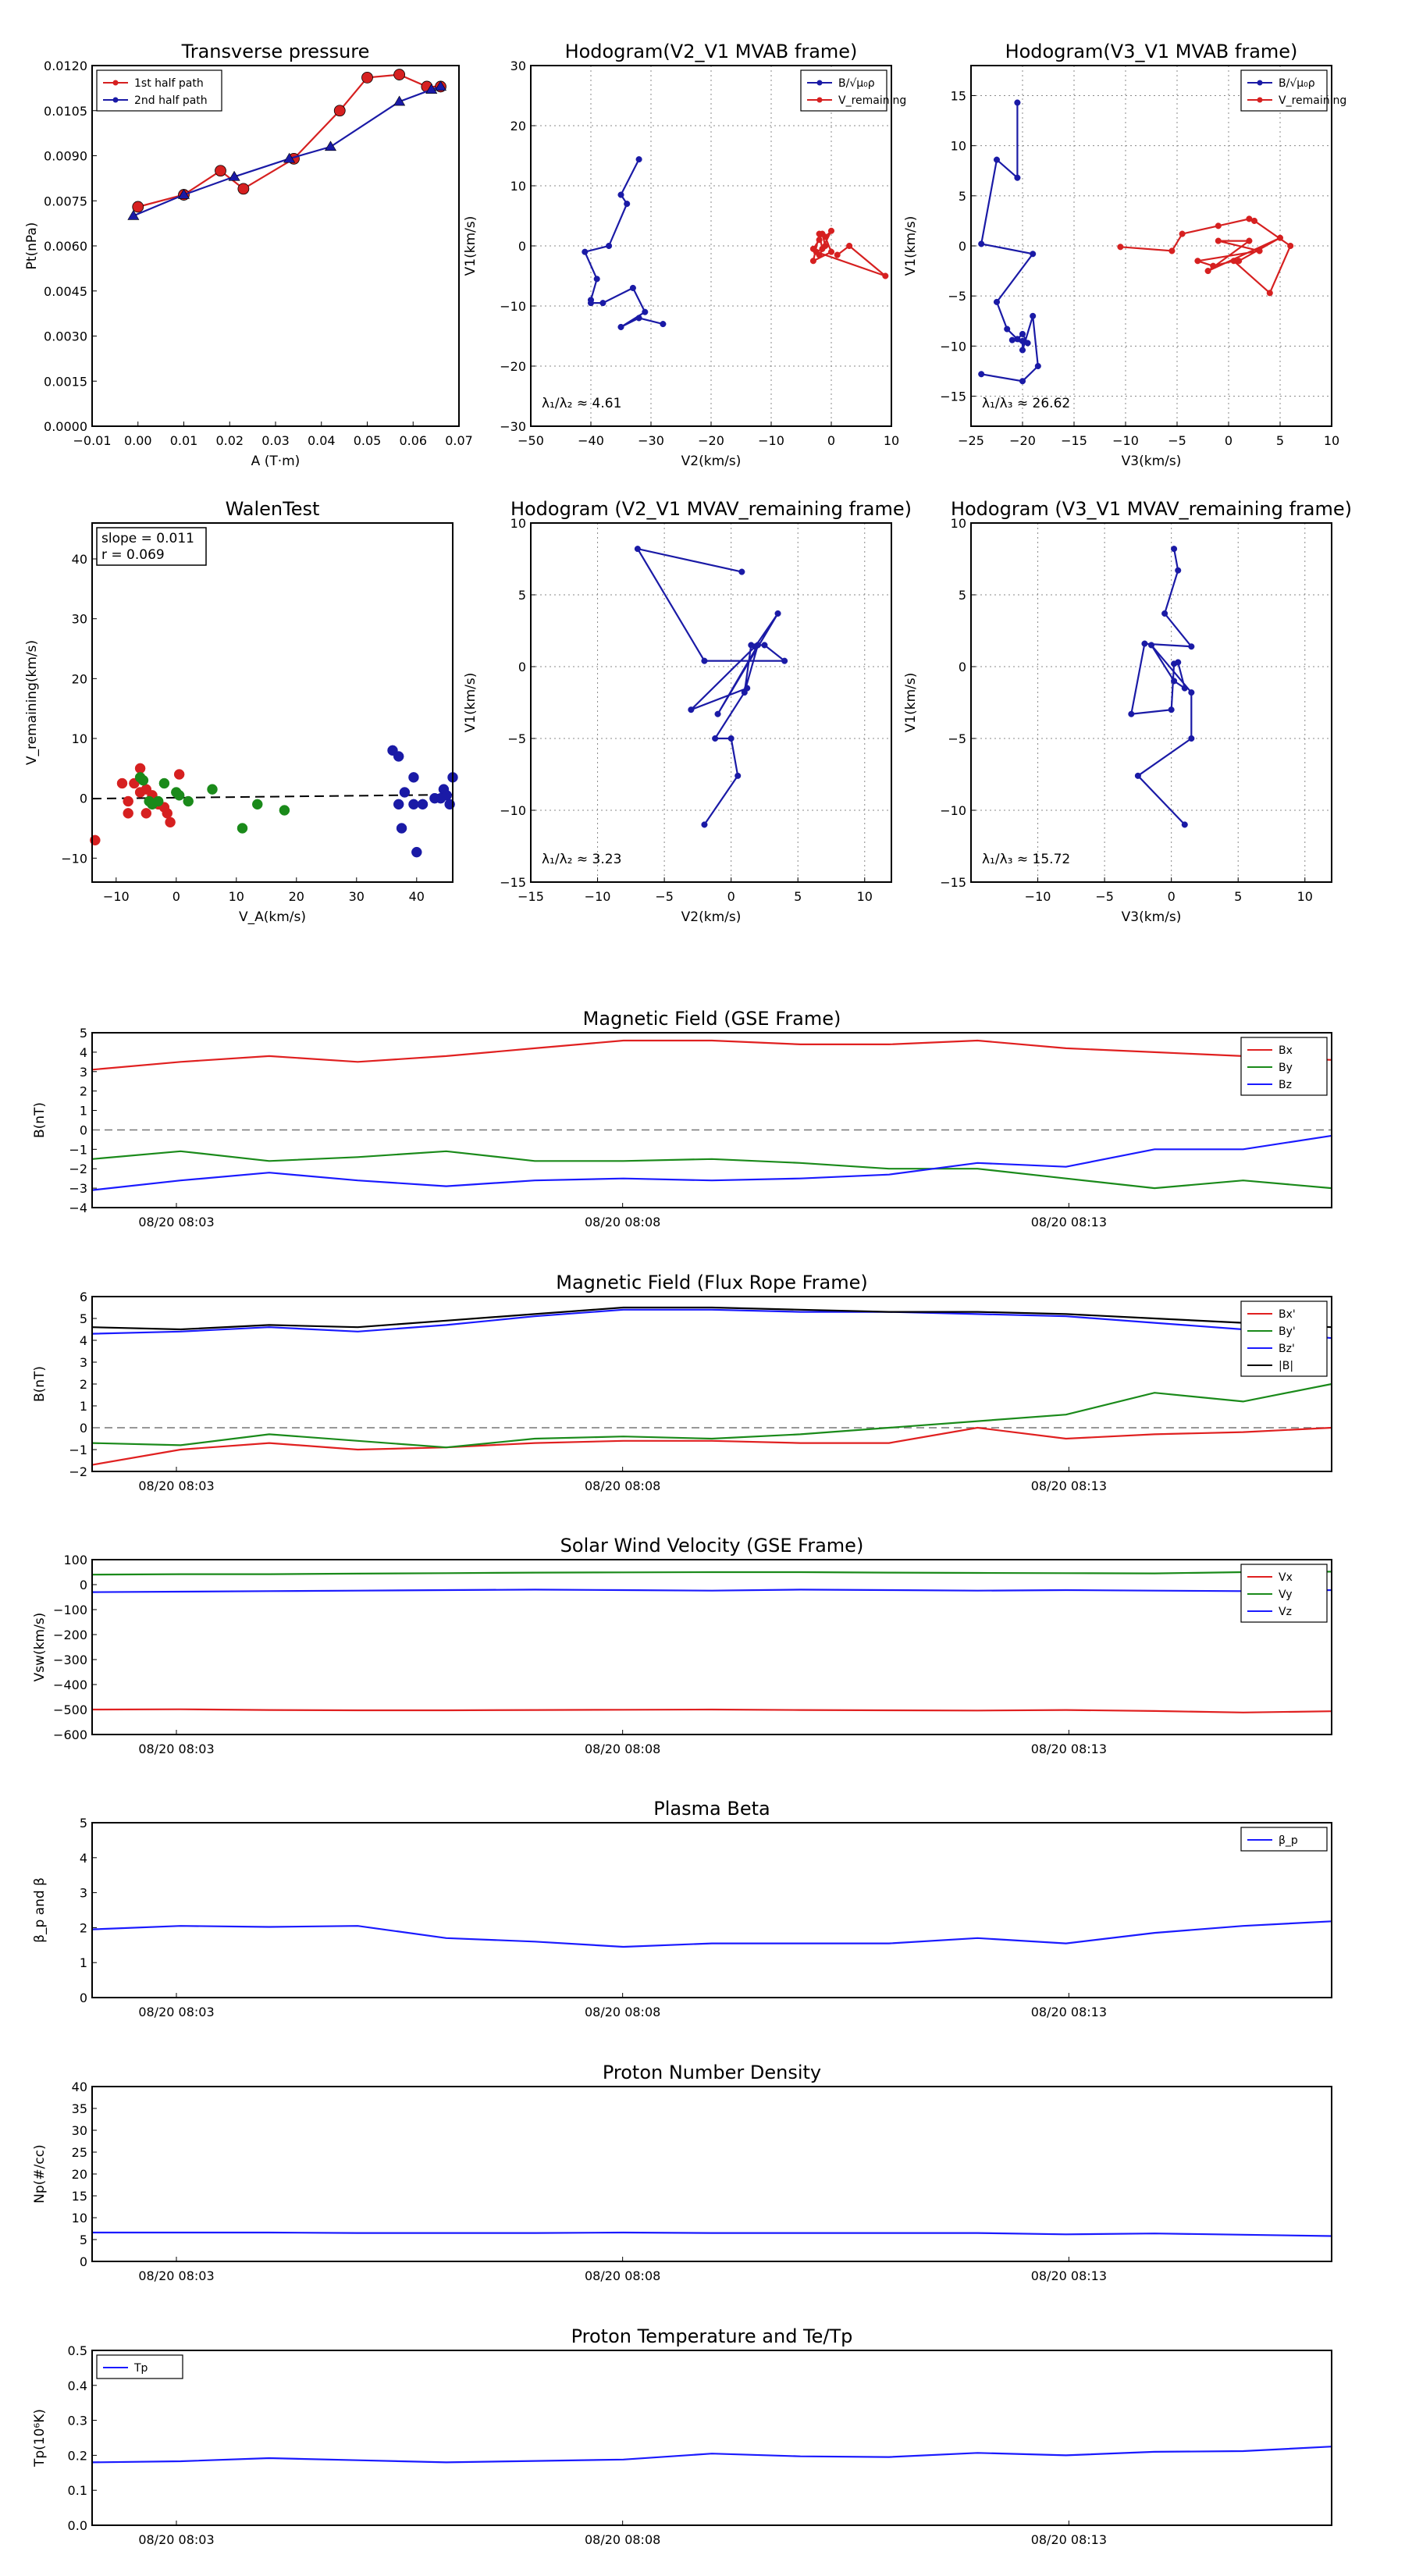 Image resolution: width=1405 pixels, height=2576 pixels. I want to click on chart-title: Hodogram(V3_V1 MVAB frame), so click(1151, 51).